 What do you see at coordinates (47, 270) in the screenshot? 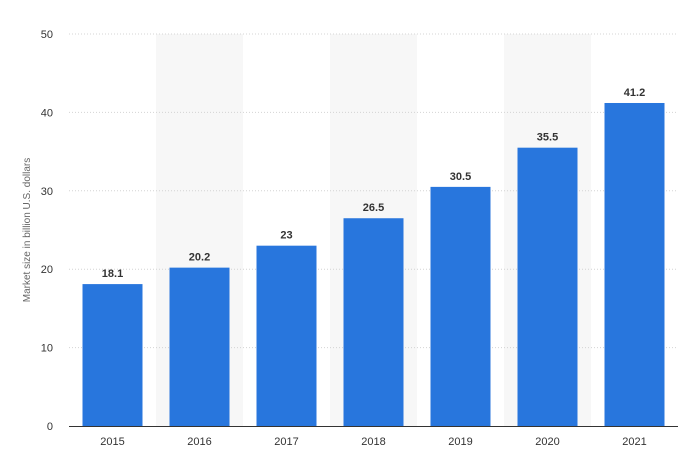
I see `y-tick-label: 20` at bounding box center [47, 270].